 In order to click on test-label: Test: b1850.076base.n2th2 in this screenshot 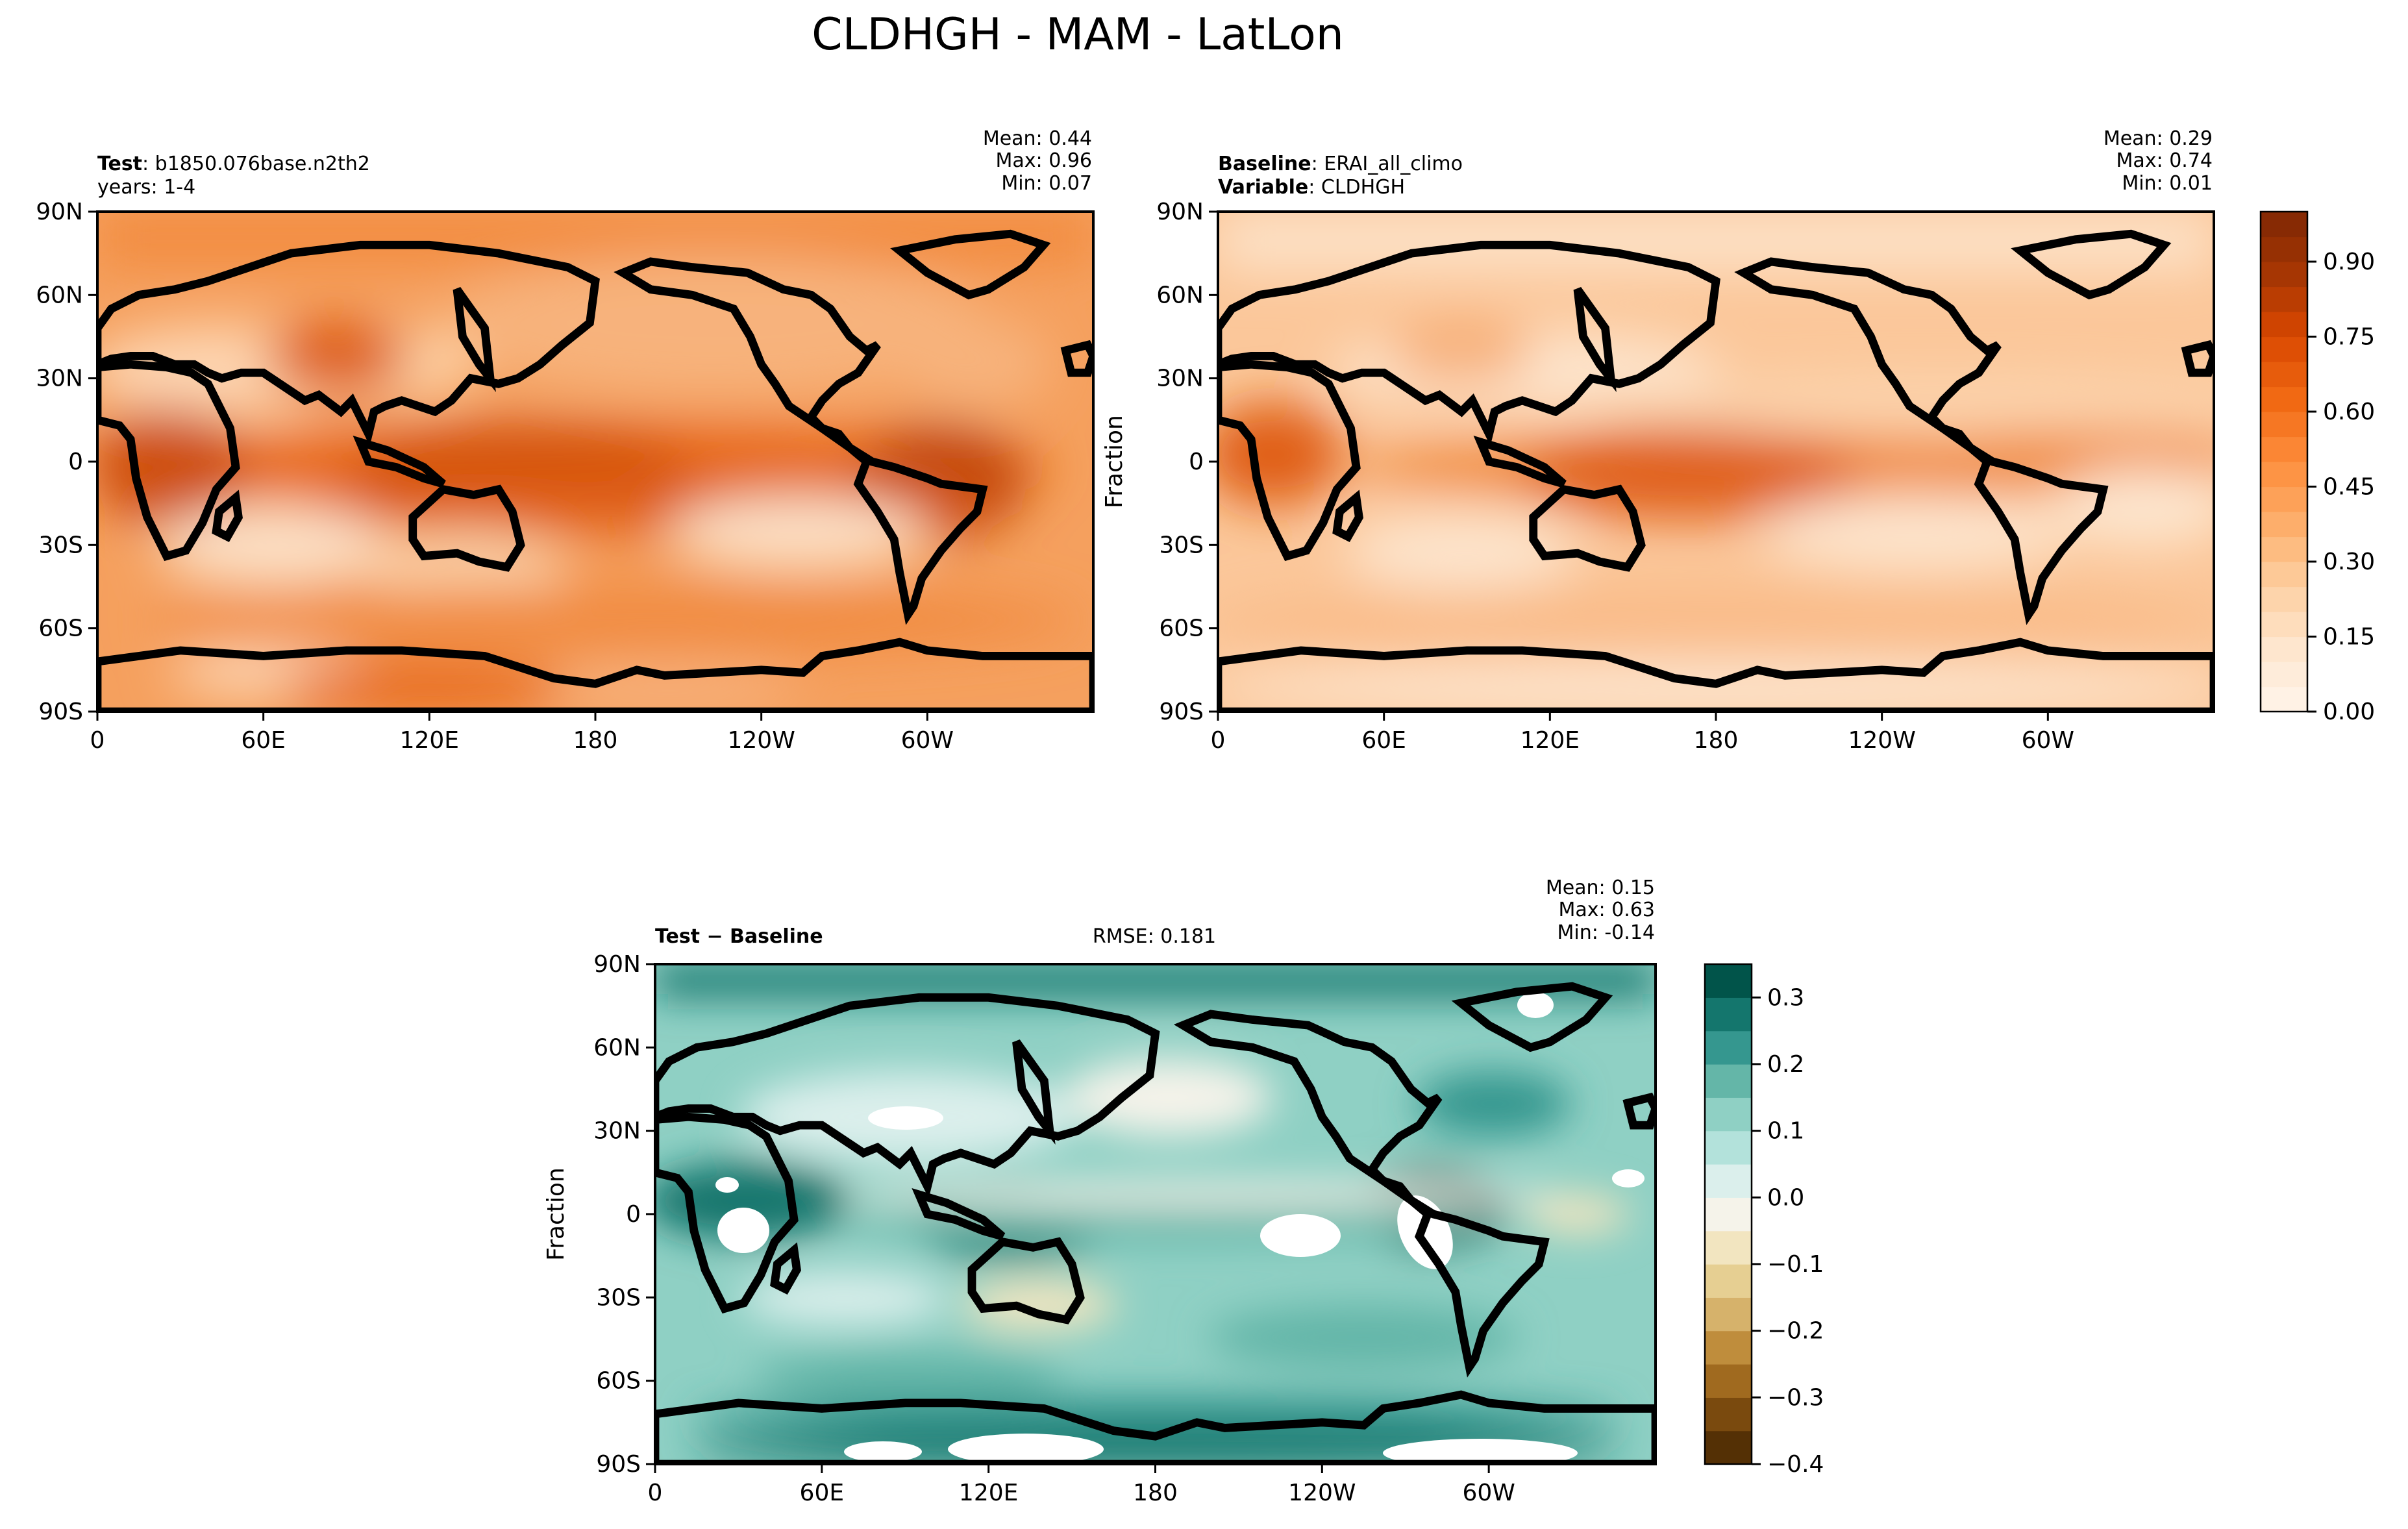, I will do `click(233, 164)`.